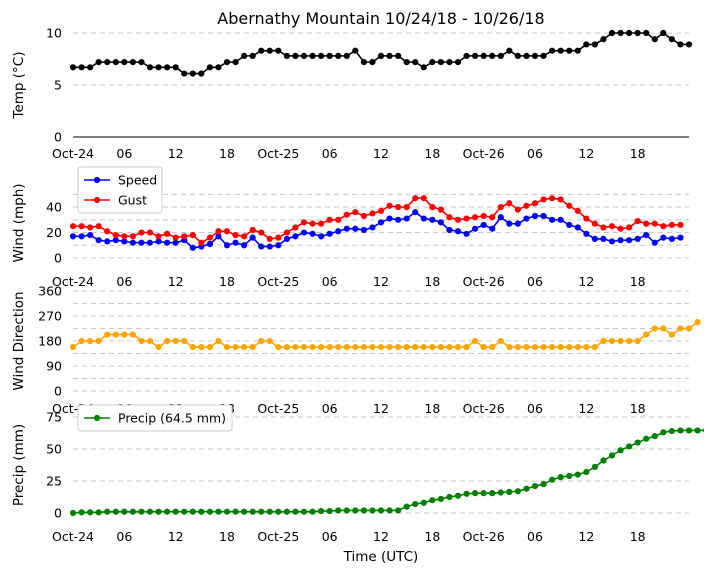  Describe the element at coordinates (97, 200) in the screenshot. I see `legend-marker` at that location.